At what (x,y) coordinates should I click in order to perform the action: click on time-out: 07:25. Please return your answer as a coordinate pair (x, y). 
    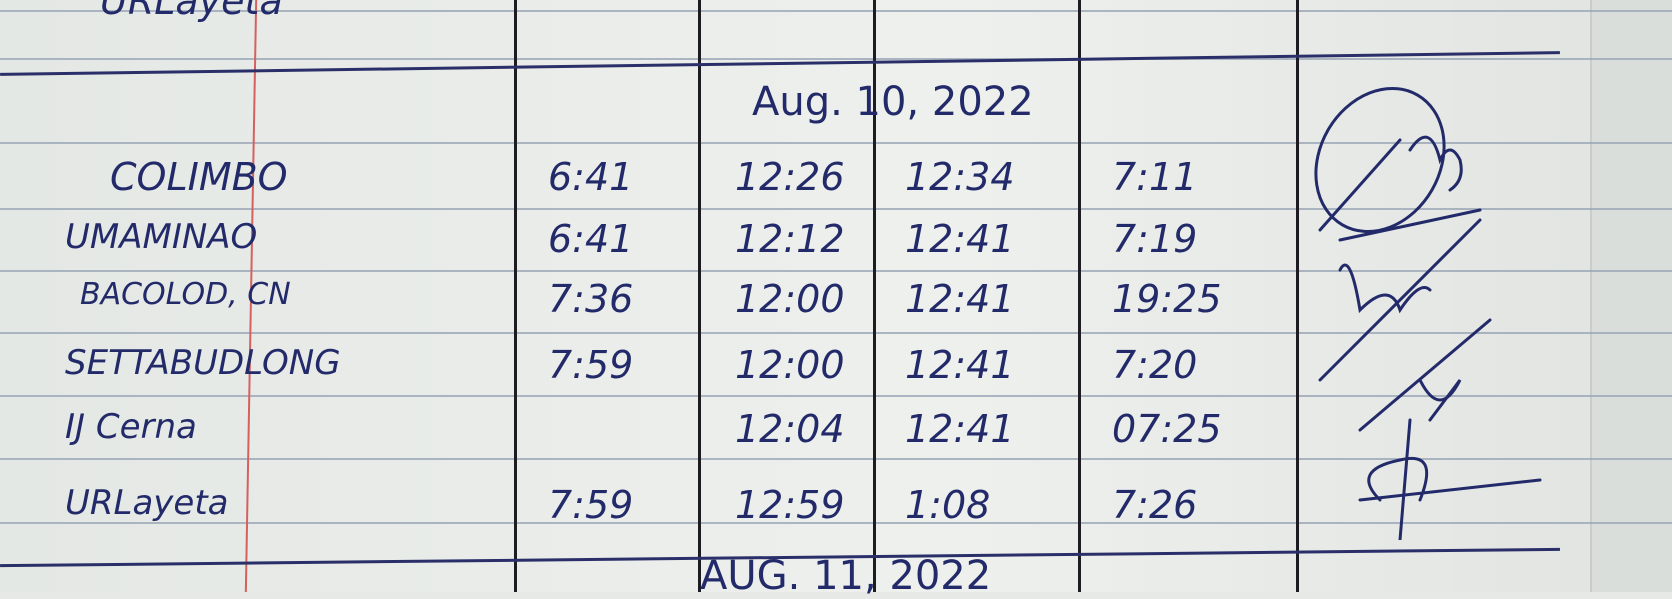
    Looking at the image, I should click on (1167, 429).